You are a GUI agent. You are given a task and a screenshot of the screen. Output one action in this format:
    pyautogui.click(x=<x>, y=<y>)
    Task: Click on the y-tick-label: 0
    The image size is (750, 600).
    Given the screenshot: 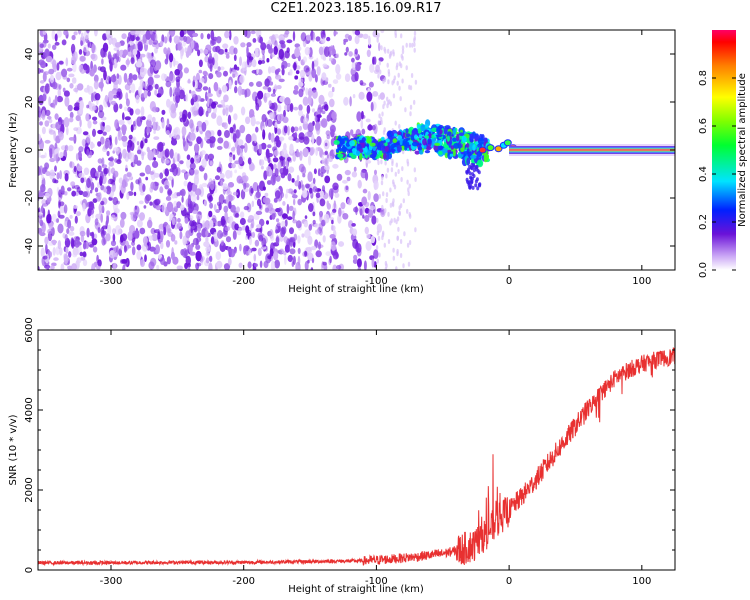 What is the action you would take?
    pyautogui.click(x=29, y=150)
    